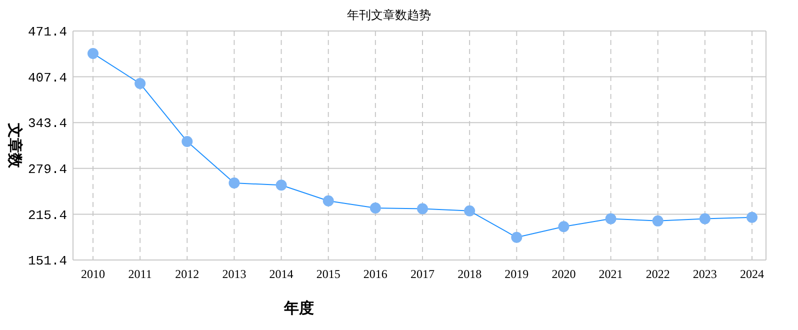 The image size is (798, 330). What do you see at coordinates (564, 274) in the screenshot?
I see `x-tick-label: 2020` at bounding box center [564, 274].